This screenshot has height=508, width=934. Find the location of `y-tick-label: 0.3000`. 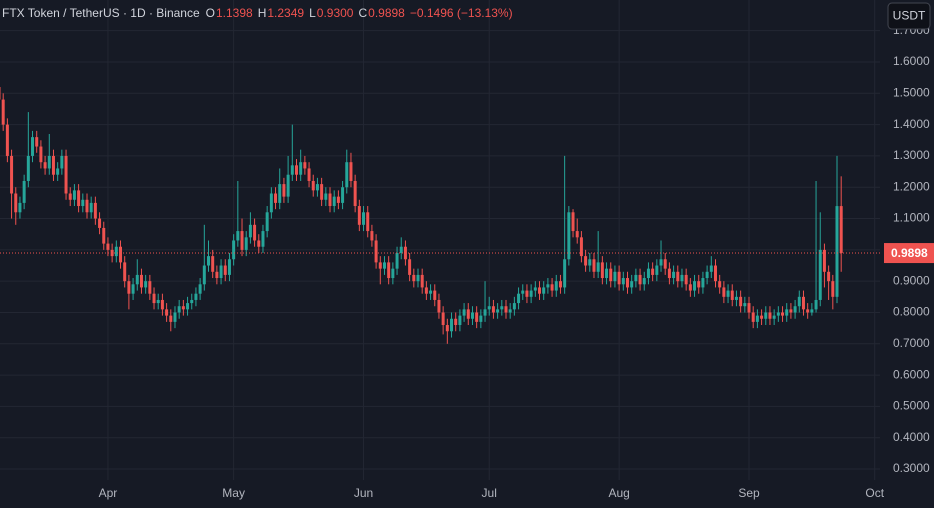

y-tick-label: 0.3000 is located at coordinates (911, 468).